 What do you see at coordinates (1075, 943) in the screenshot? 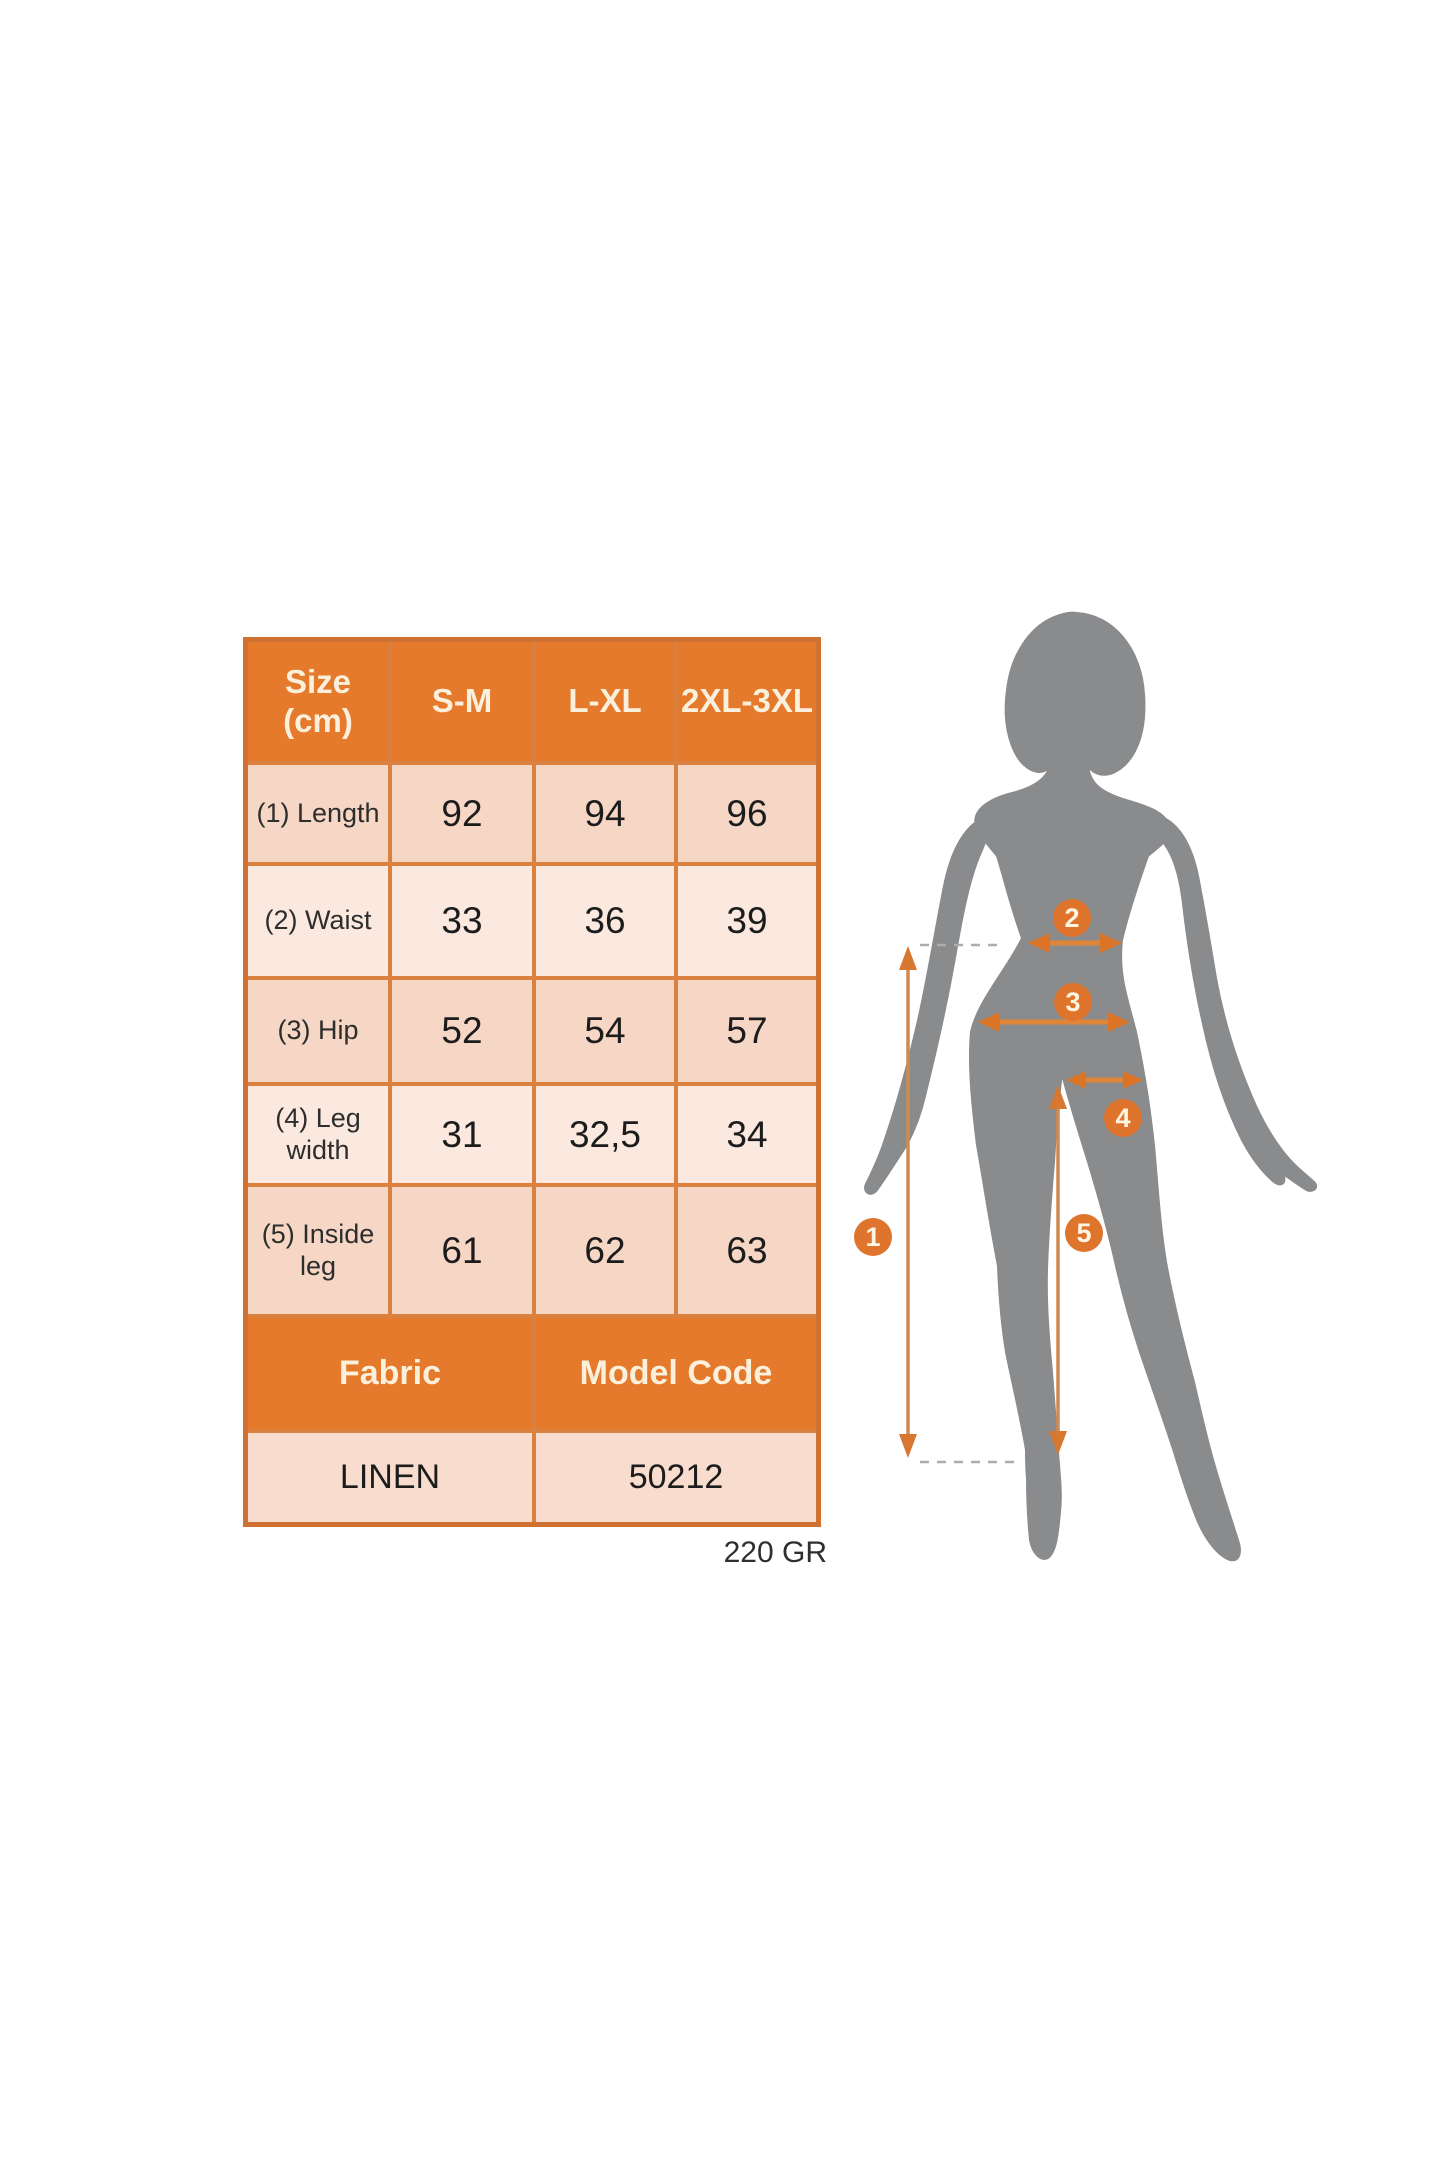
I see `measurement-arrow-waist` at bounding box center [1075, 943].